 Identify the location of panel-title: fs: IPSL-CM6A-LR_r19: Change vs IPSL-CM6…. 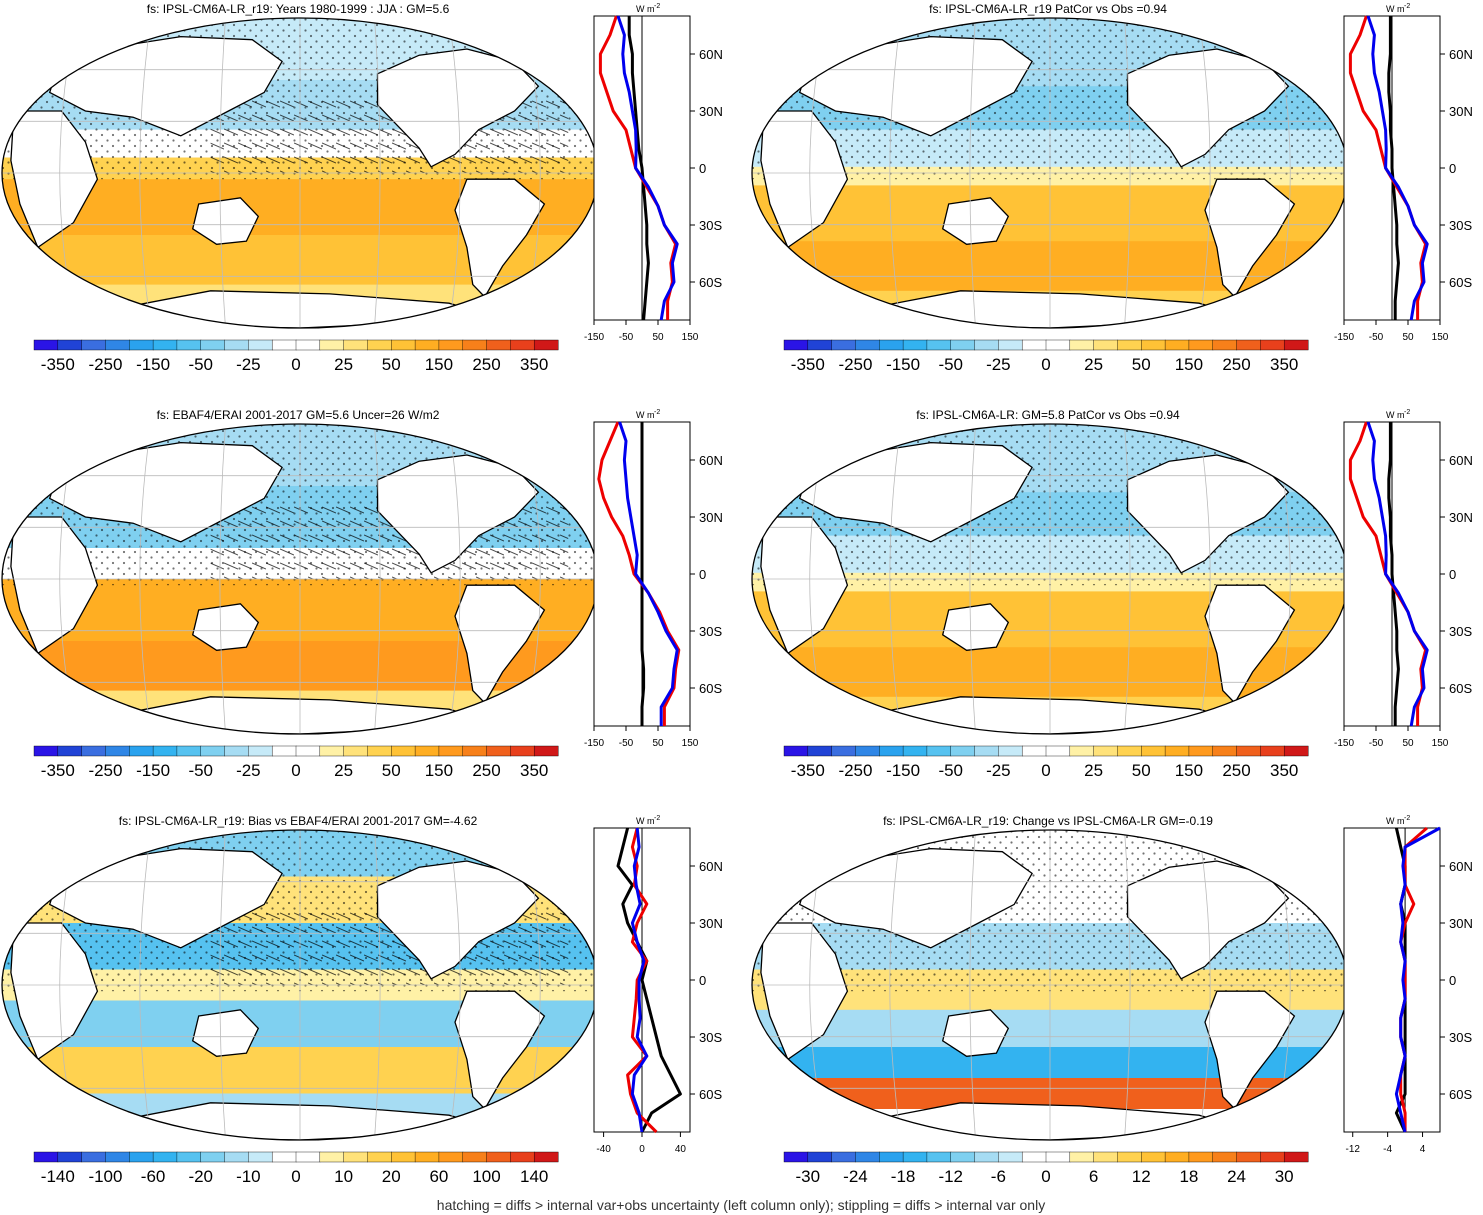
(1048, 821).